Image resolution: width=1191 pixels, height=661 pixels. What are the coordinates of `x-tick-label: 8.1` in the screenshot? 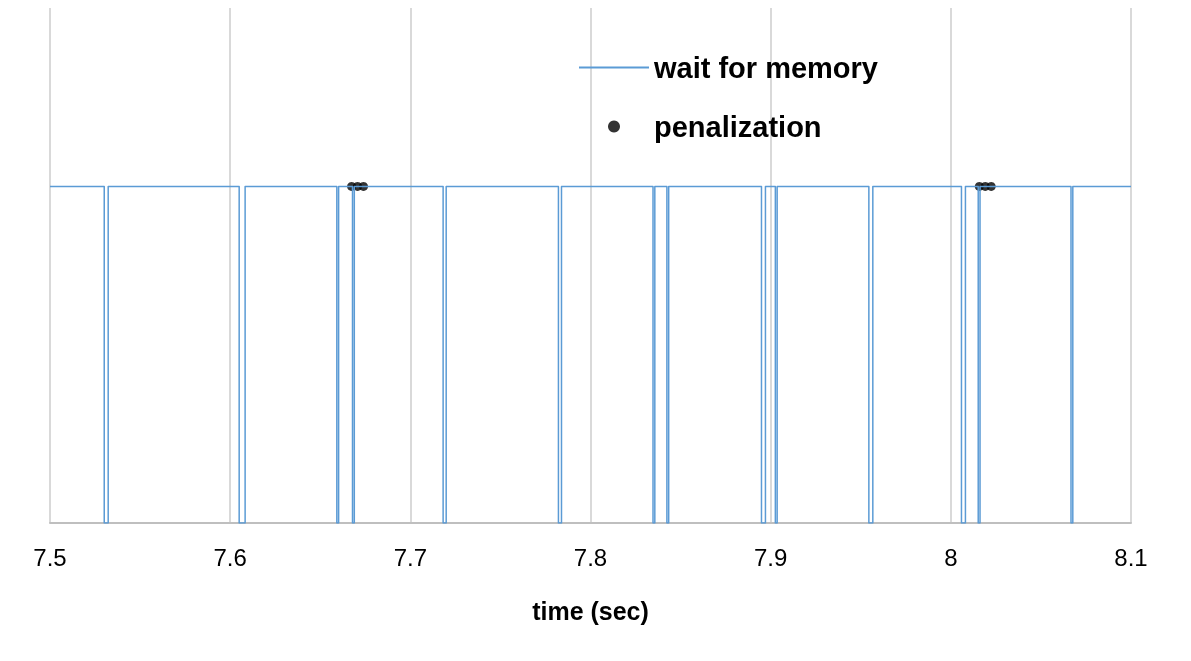 It's located at (1131, 557).